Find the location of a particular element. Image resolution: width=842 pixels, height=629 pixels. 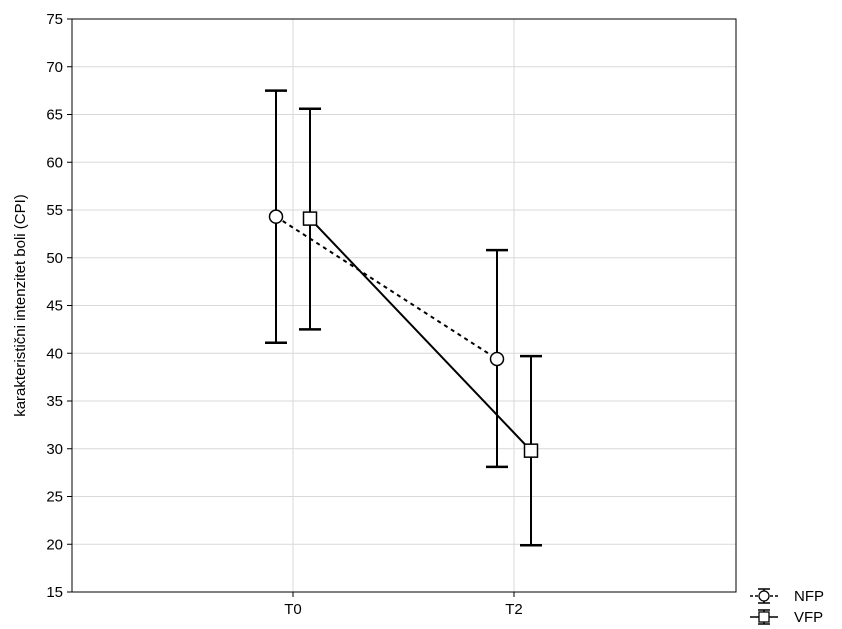

x-axis-ticks: T0 T2 is located at coordinates (403, 605).